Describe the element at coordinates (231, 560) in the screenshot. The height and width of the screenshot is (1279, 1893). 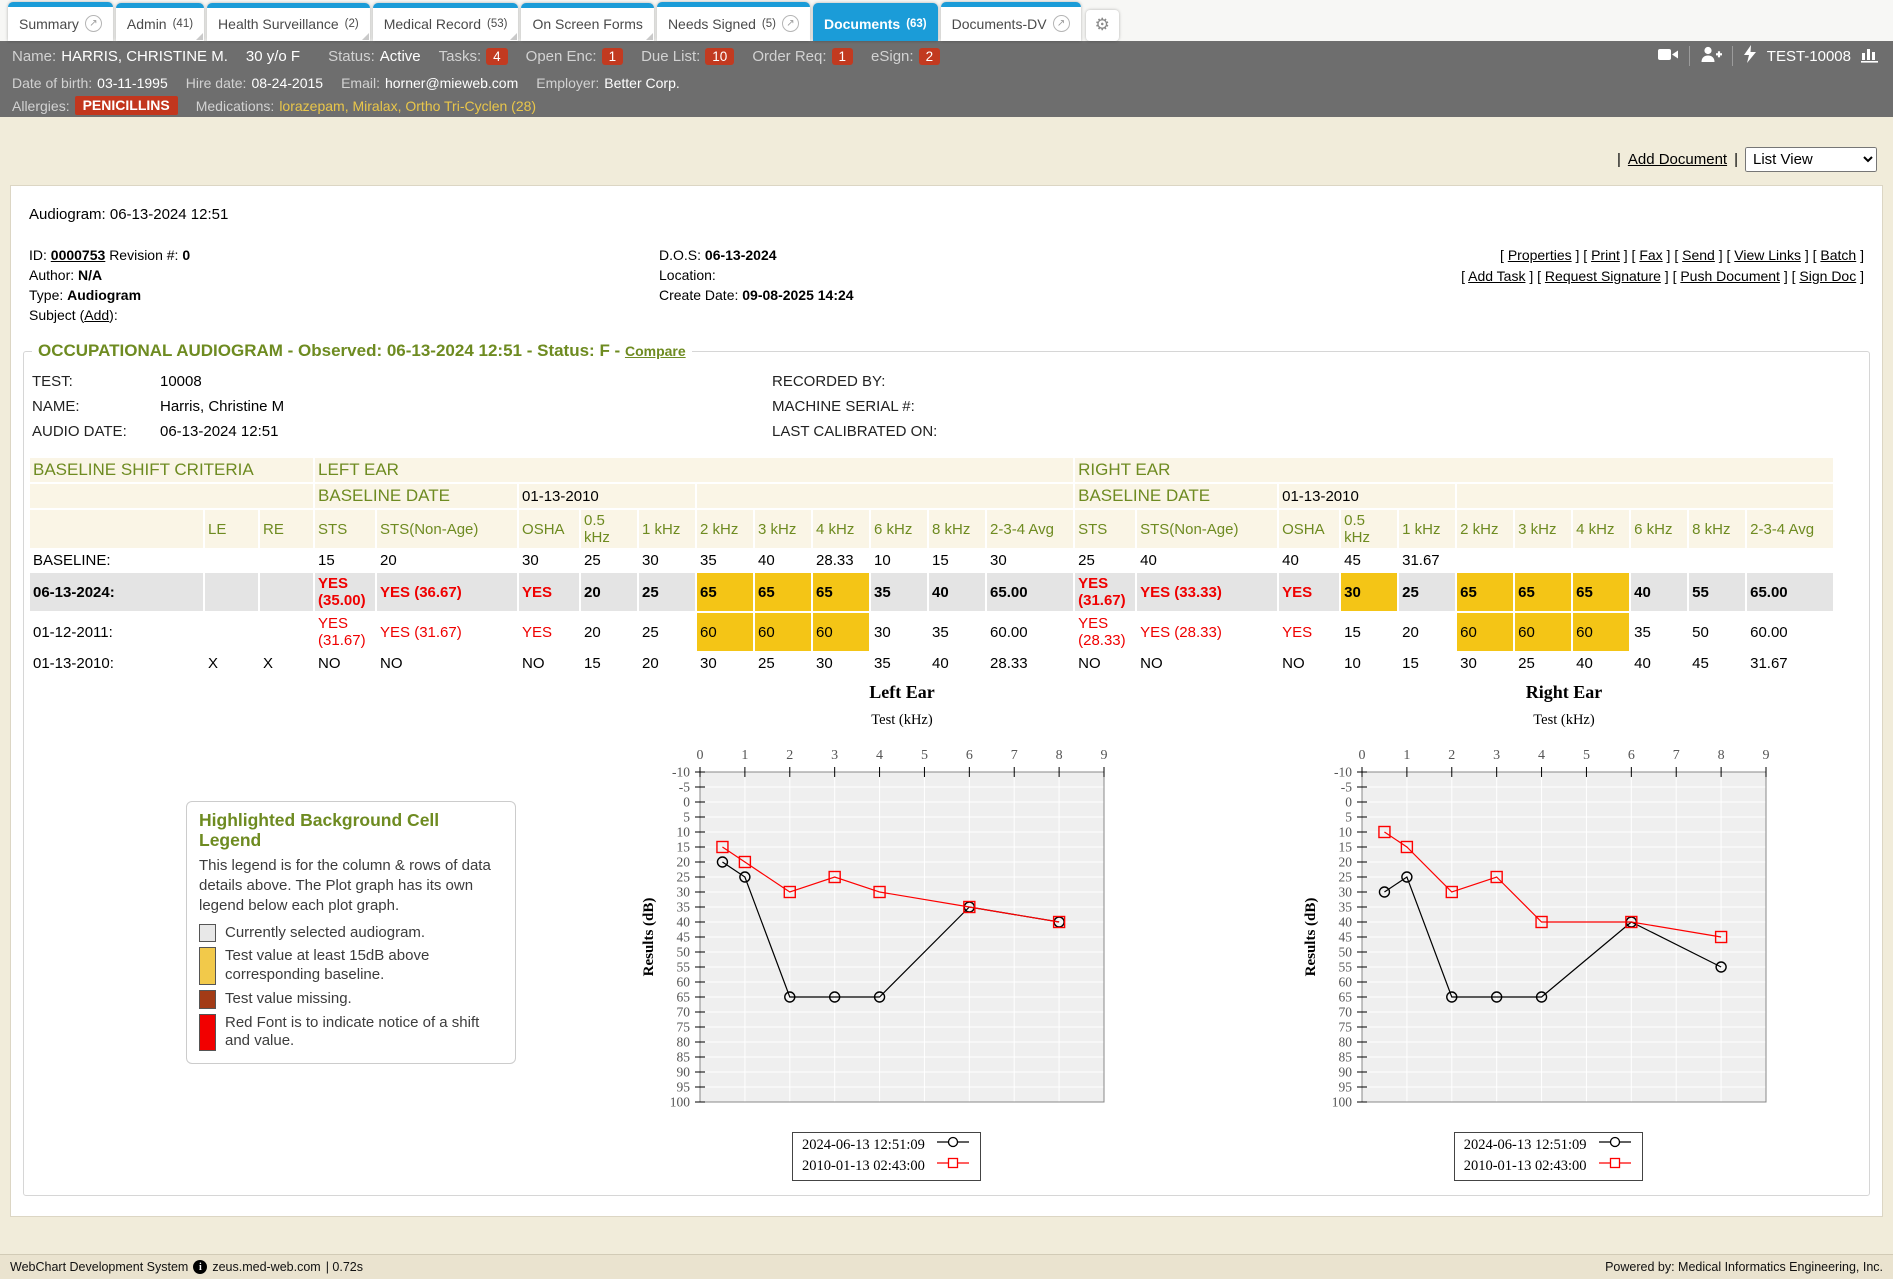
I see `cell-le` at that location.